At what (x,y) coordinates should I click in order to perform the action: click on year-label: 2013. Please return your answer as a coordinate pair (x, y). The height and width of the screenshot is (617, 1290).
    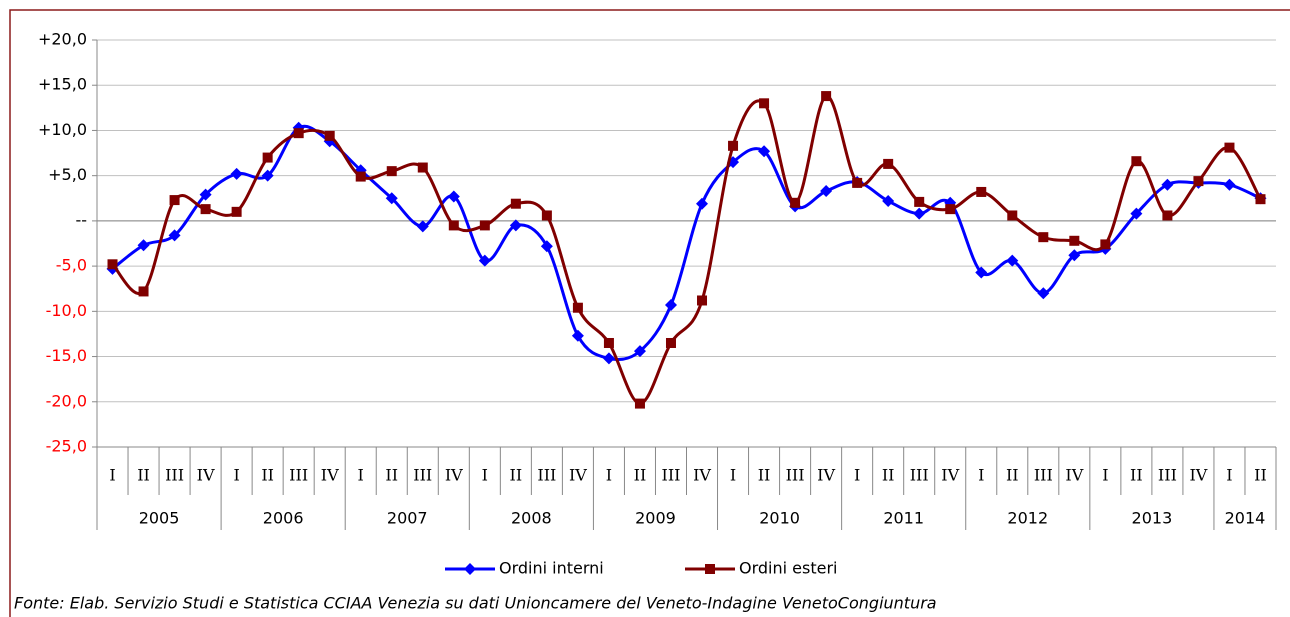
    Looking at the image, I should click on (1152, 518).